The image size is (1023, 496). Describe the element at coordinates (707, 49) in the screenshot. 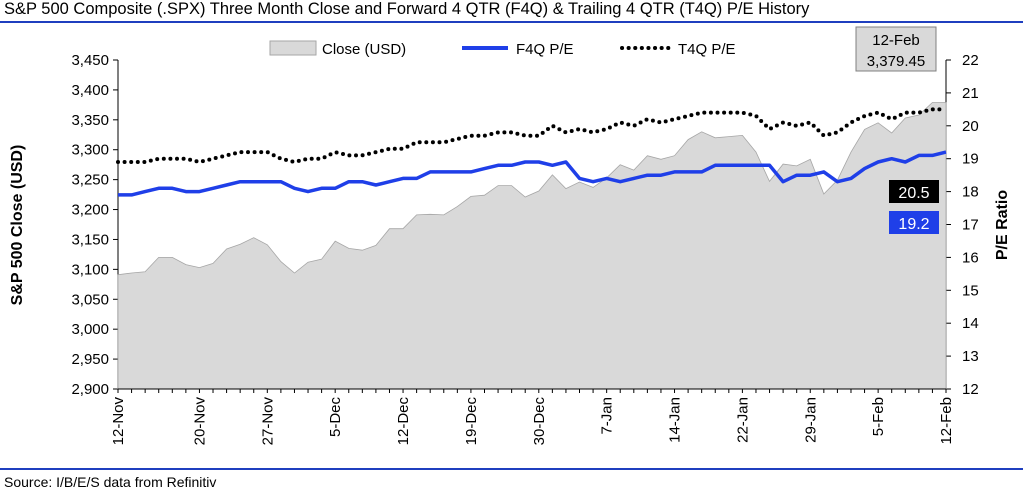

I see `legend-label-t4q: T4Q P/E` at that location.